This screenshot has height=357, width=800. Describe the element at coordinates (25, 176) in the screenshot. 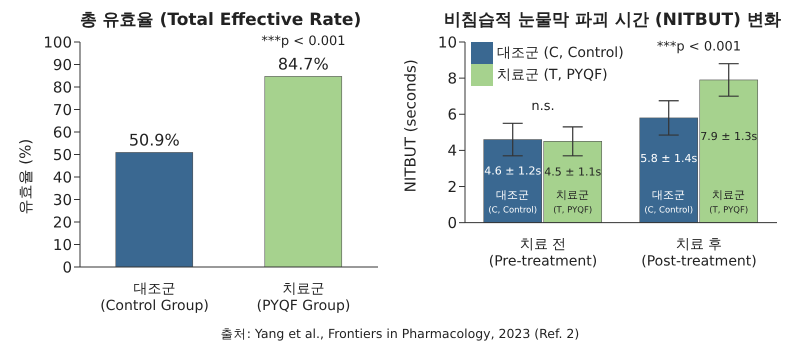

I see `y-axis-title: 유효율 (%)` at that location.